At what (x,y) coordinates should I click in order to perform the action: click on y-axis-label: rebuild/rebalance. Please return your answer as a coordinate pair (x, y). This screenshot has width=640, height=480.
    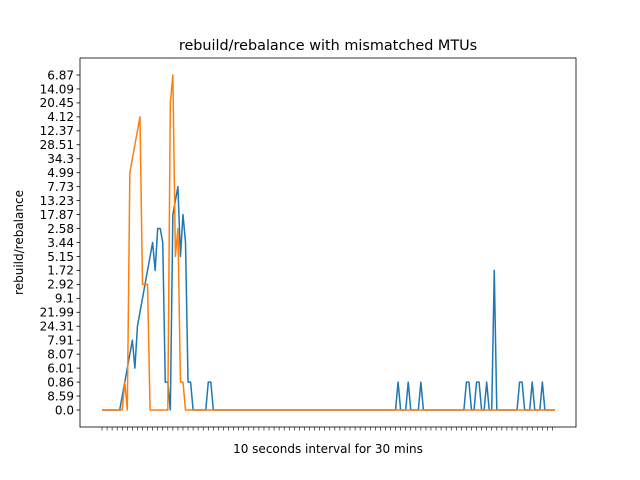
    Looking at the image, I should click on (19, 242).